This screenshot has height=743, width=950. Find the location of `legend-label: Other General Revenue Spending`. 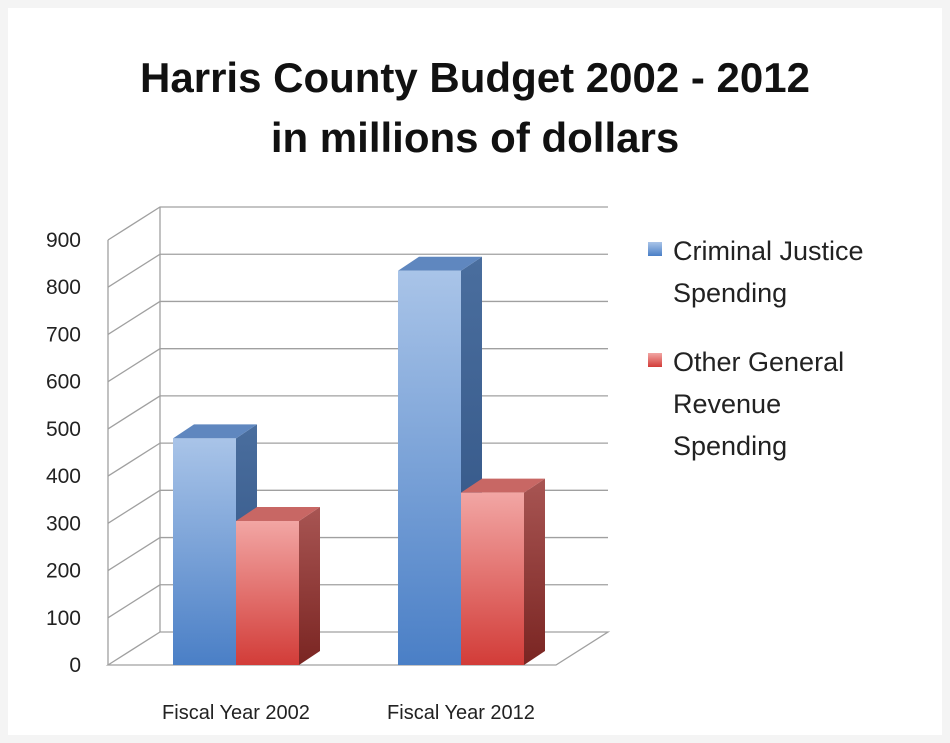

legend-label: Other General Revenue Spending is located at coordinates (758, 404).